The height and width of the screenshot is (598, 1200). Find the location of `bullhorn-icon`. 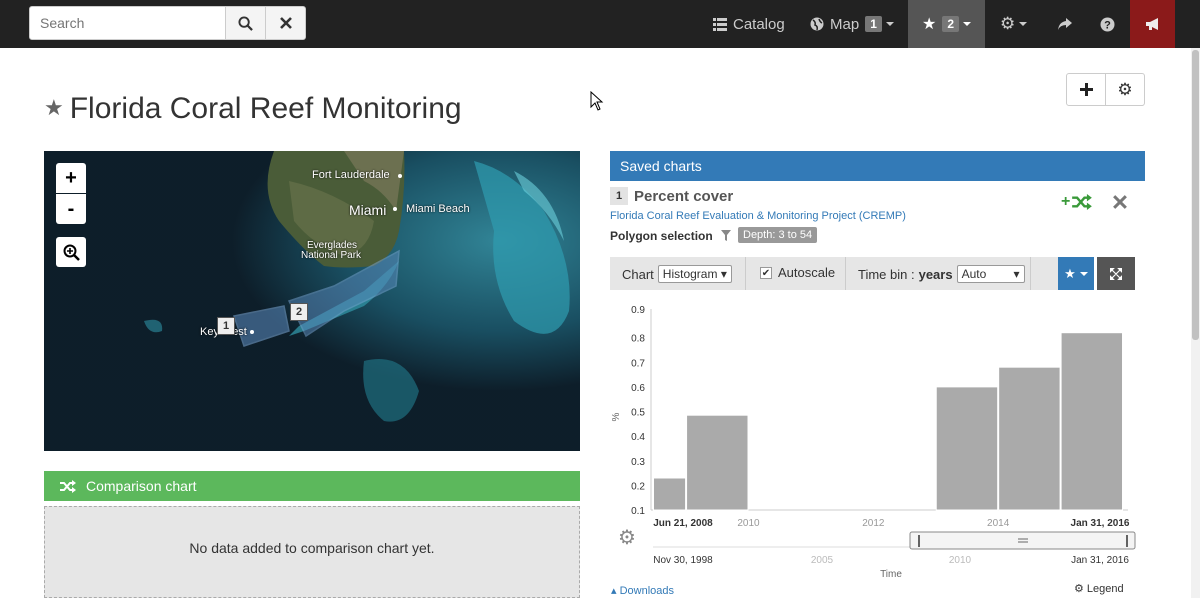

bullhorn-icon is located at coordinates (1151, 24).